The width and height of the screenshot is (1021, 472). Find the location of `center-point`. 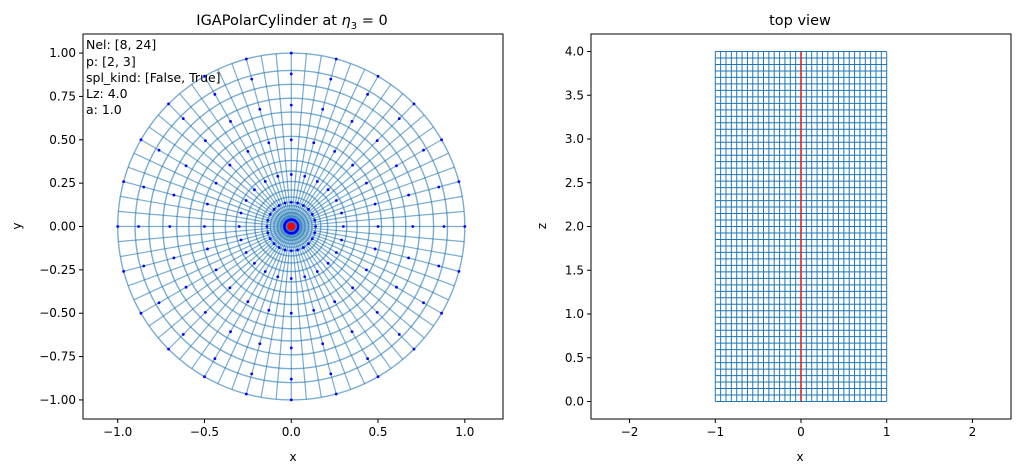

center-point is located at coordinates (291, 226).